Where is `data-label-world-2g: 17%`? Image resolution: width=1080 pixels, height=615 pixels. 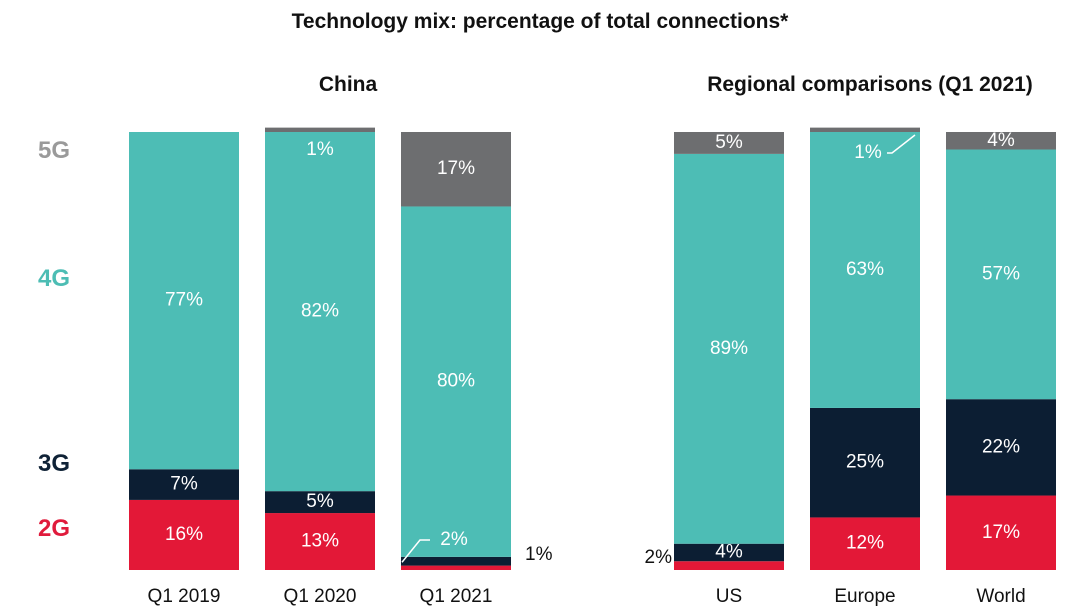
data-label-world-2g: 17% is located at coordinates (1001, 532).